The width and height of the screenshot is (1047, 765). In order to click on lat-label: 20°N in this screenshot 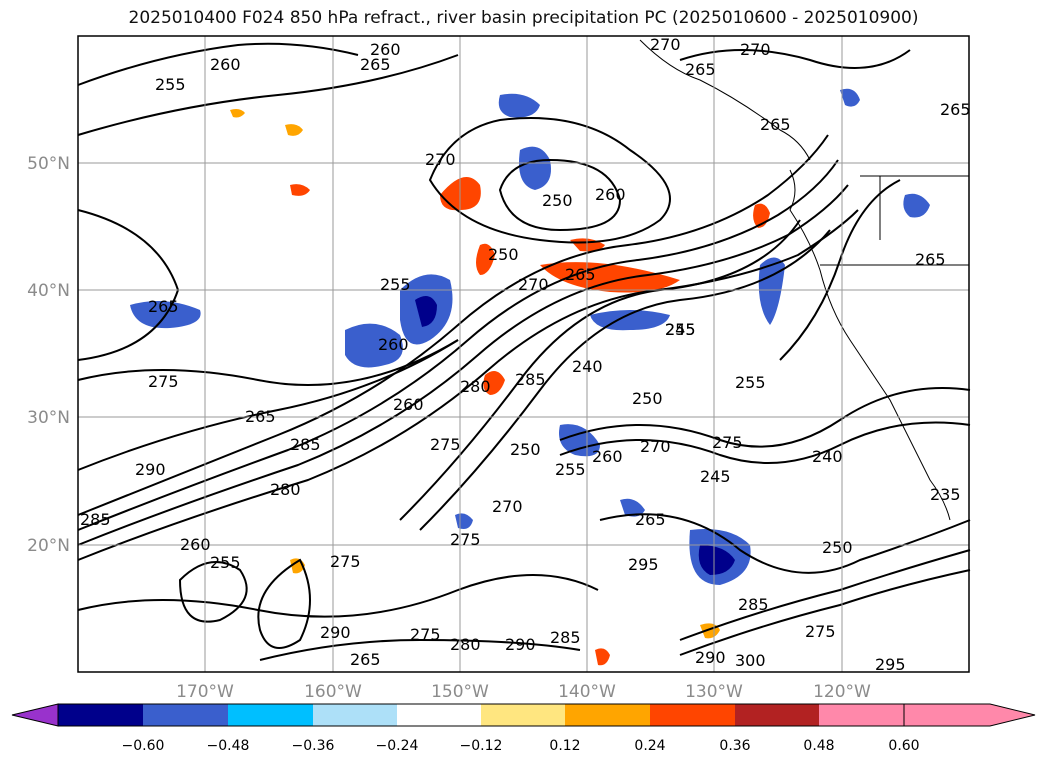, I will do `click(48, 546)`.